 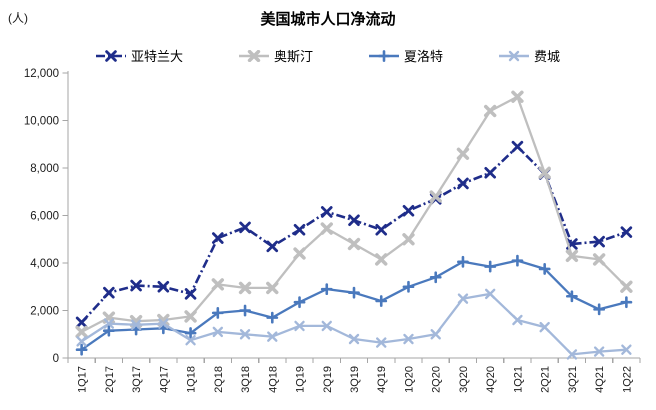 What do you see at coordinates (110, 379) in the screenshot?
I see `x-tick-label: 2Q17` at bounding box center [110, 379].